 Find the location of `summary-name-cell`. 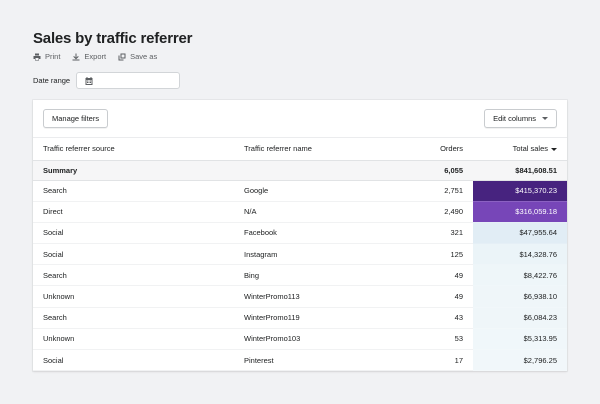

summary-name-cell is located at coordinates (317, 170).